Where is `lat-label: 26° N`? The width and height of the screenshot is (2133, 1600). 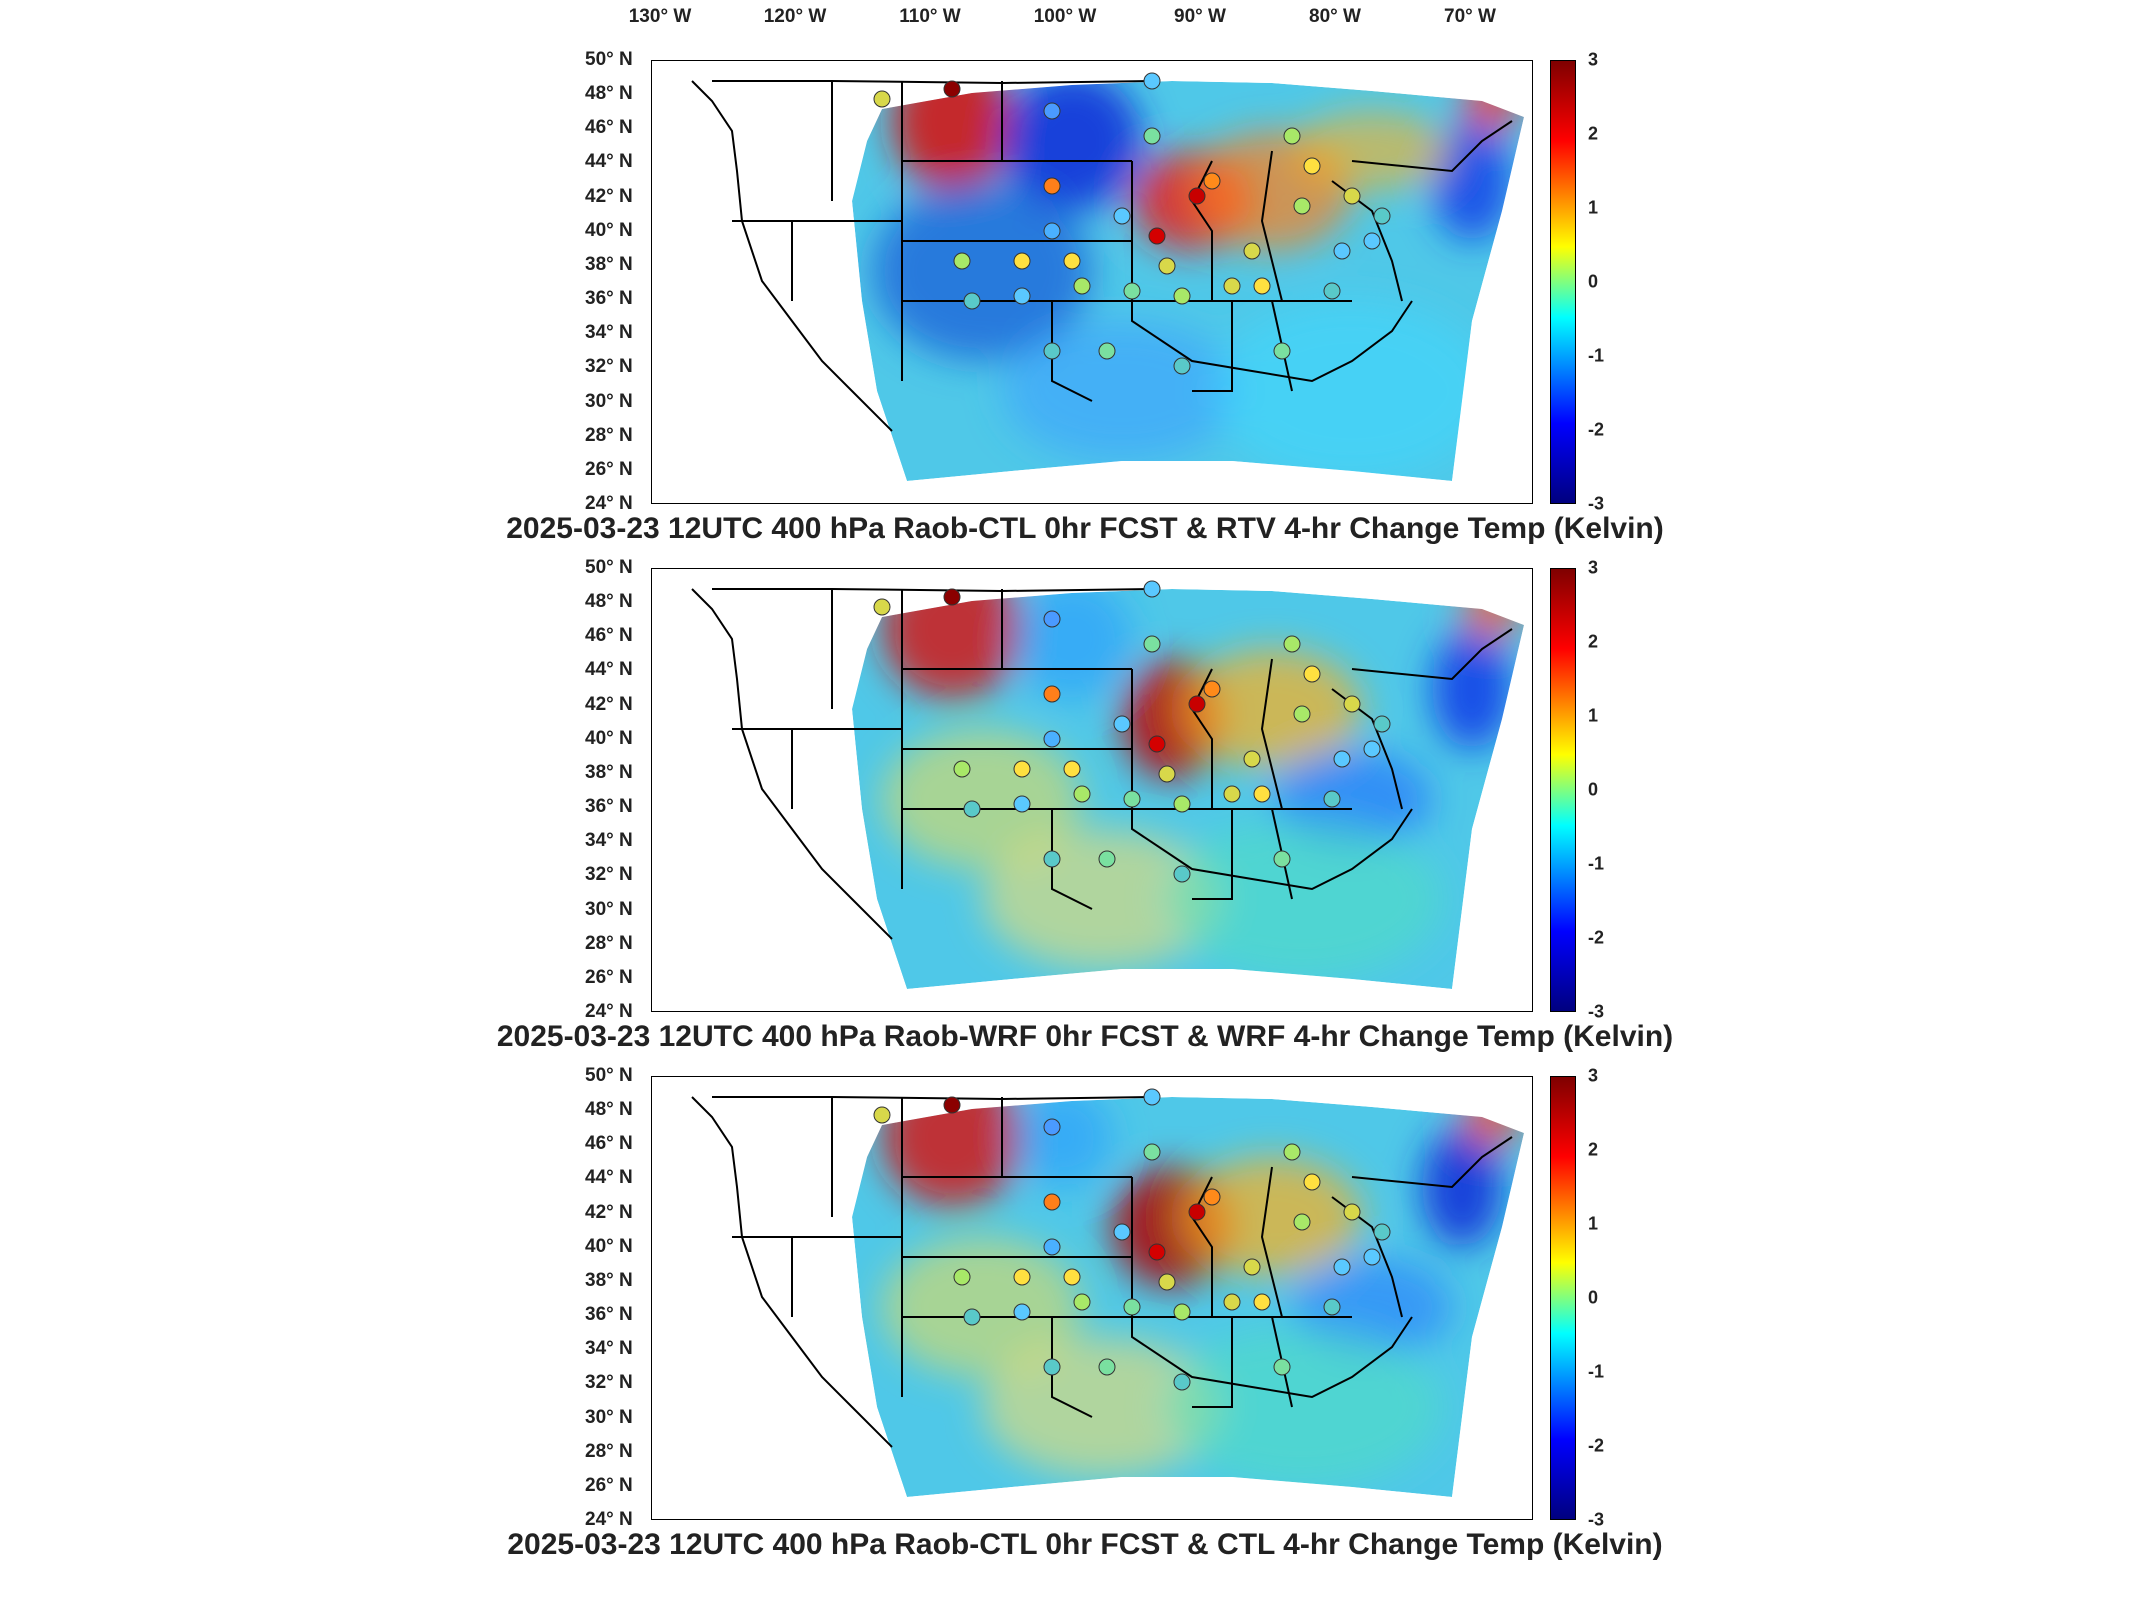 lat-label: 26° N is located at coordinates (609, 469).